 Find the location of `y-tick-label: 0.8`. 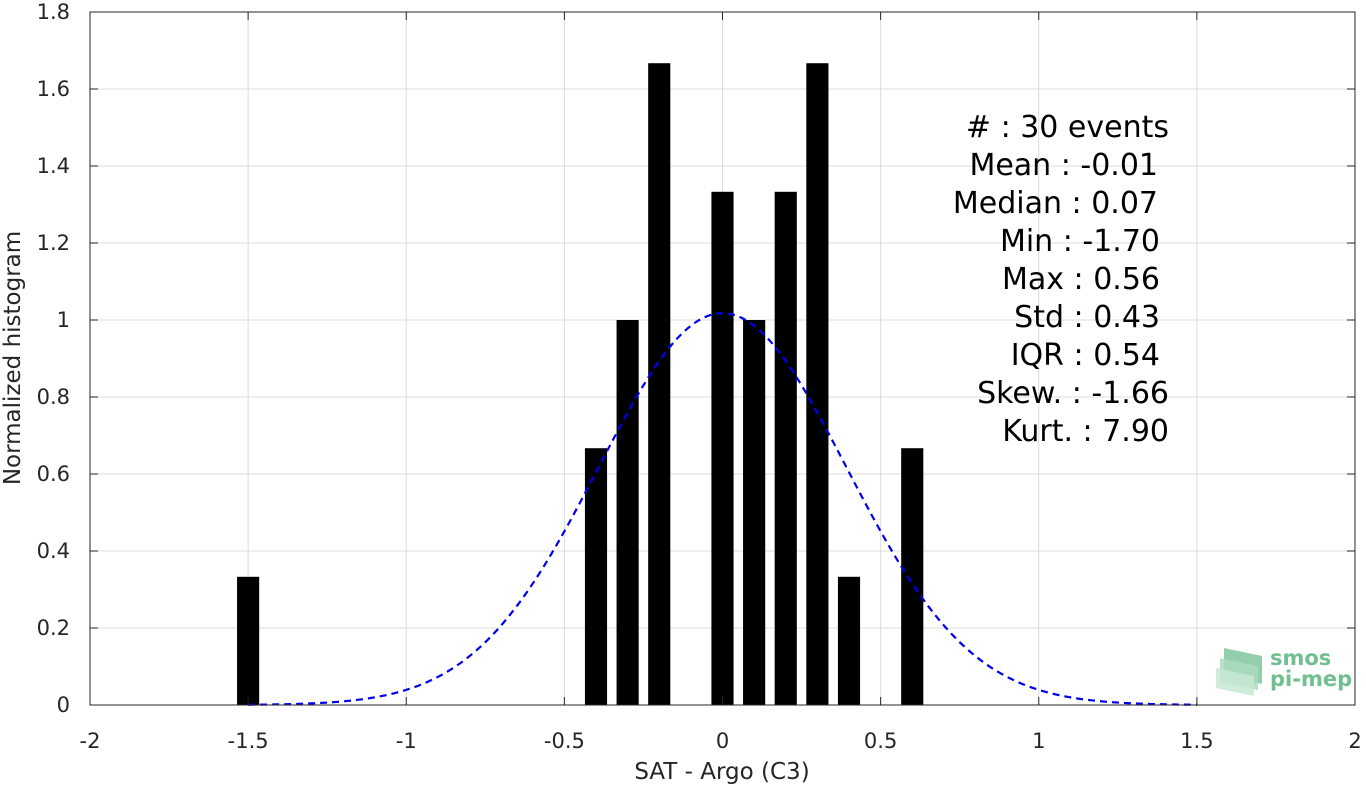

y-tick-label: 0.8 is located at coordinates (53, 397).